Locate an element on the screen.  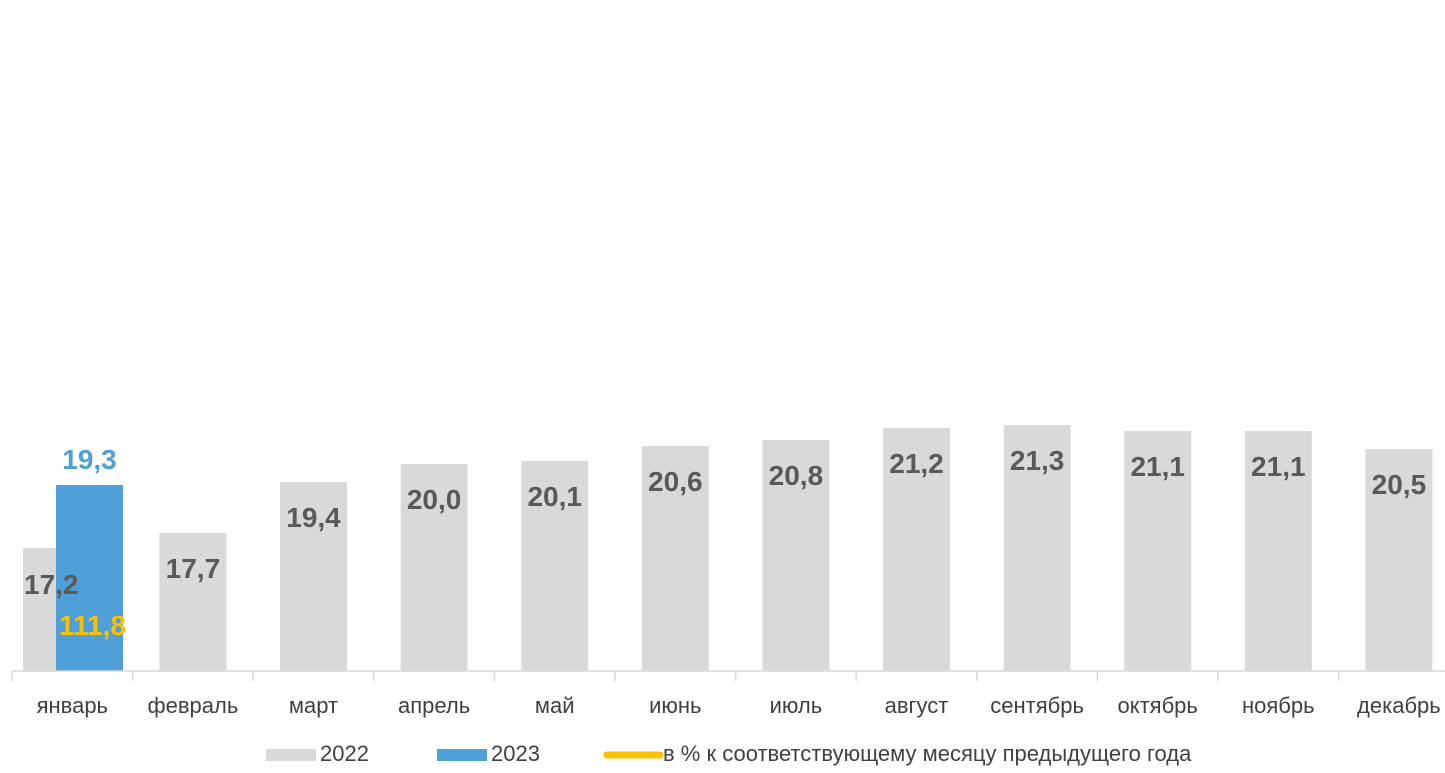
x-tick-label: май is located at coordinates (555, 705).